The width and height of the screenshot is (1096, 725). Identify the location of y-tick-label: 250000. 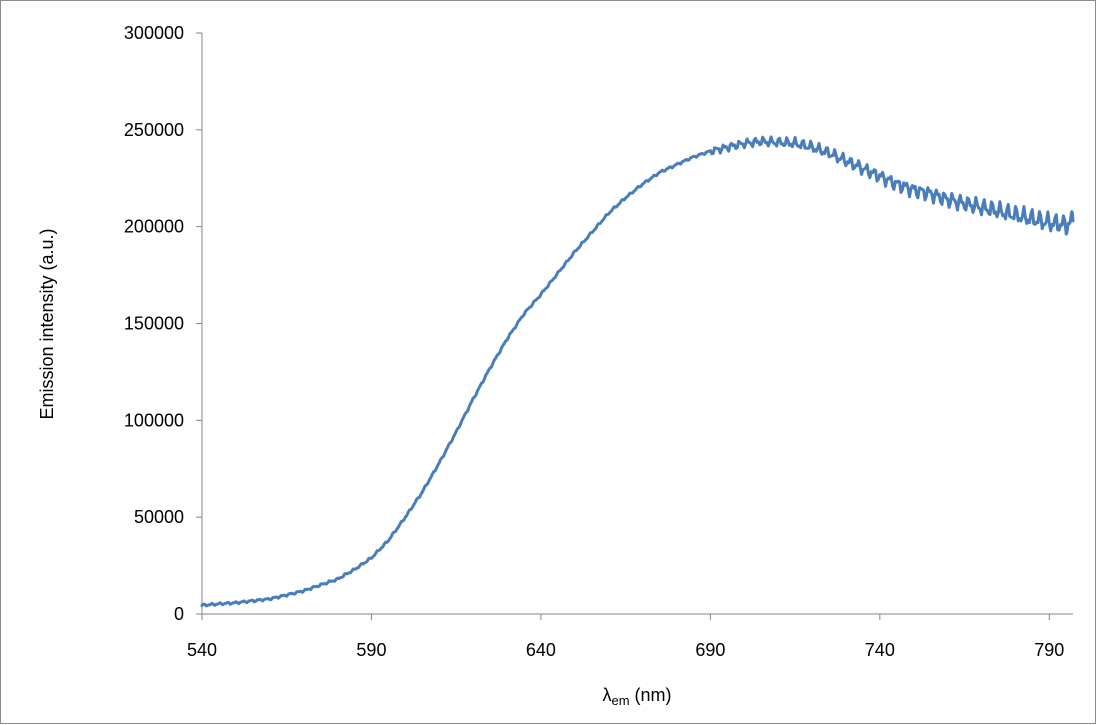
(154, 130).